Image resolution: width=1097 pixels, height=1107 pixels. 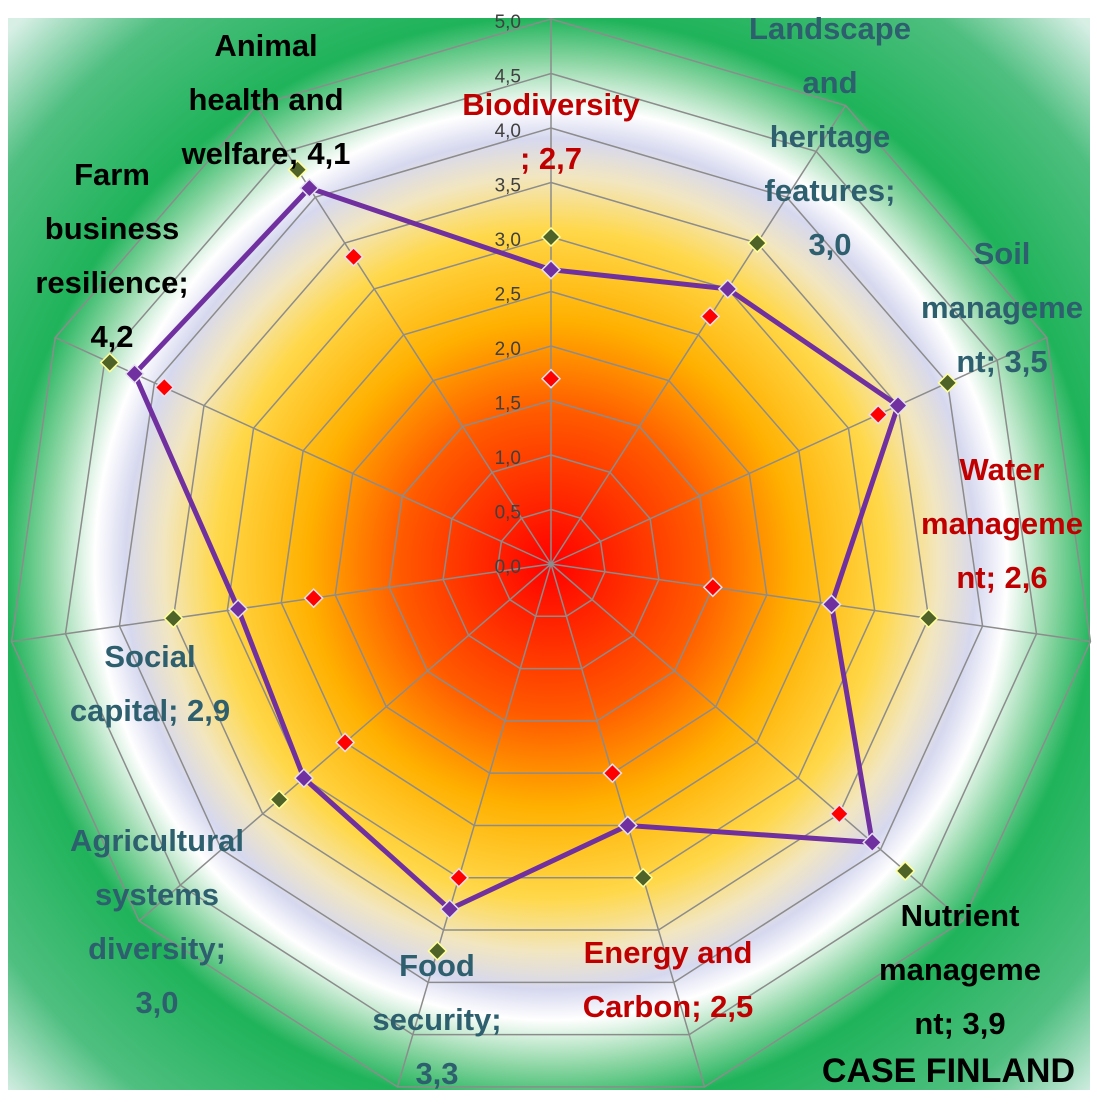 What do you see at coordinates (508, 77) in the screenshot?
I see `r-tick-label: 4,5` at bounding box center [508, 77].